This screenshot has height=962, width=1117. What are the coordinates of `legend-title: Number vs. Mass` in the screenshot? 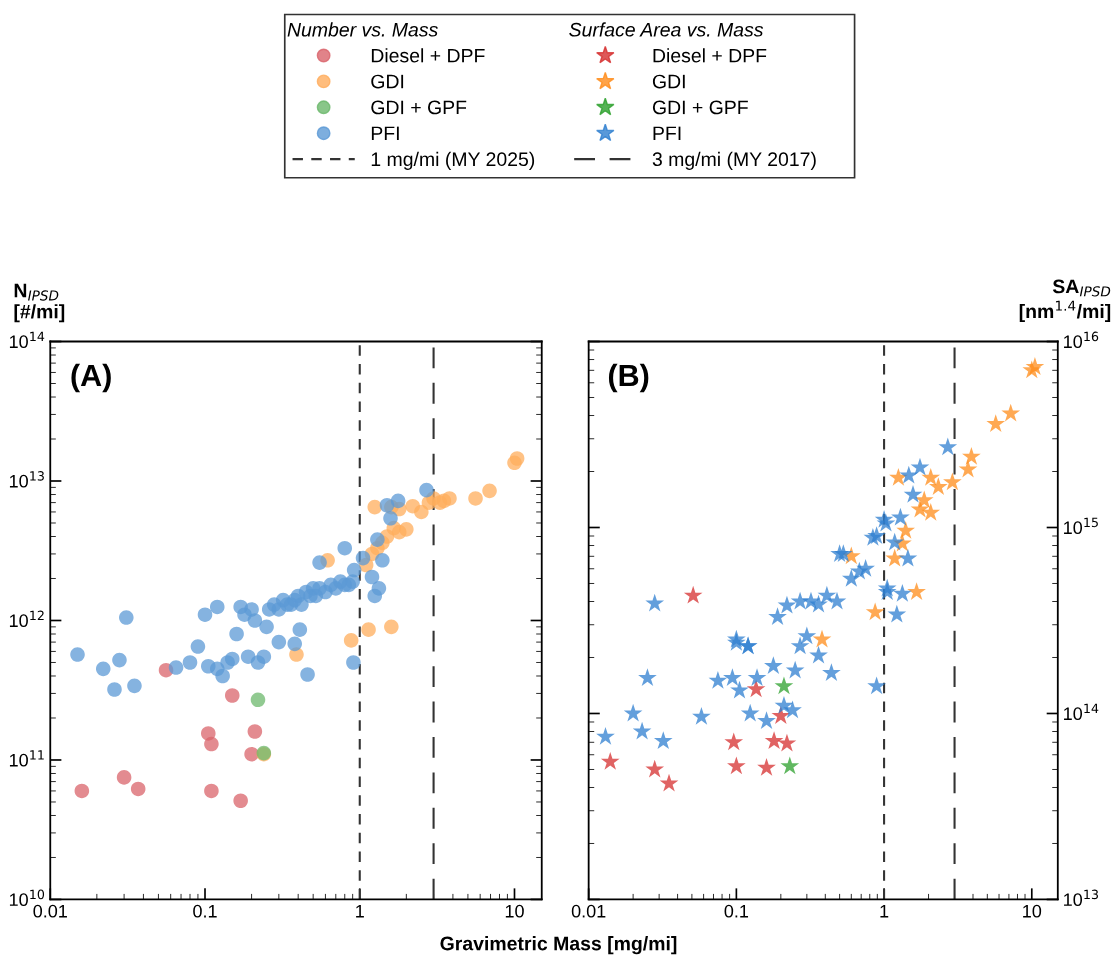 It's located at (362, 29).